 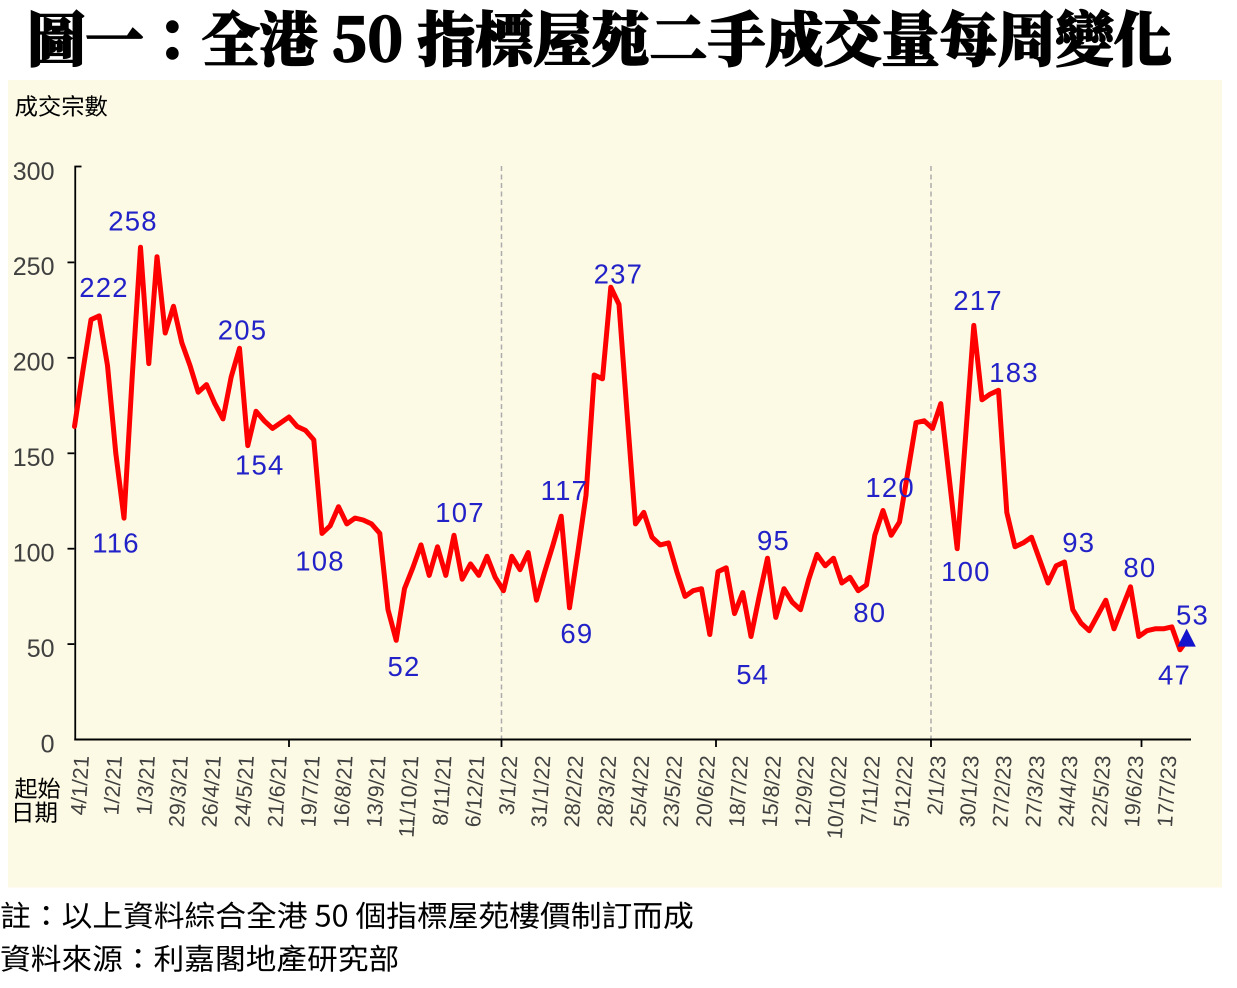 I want to click on svg-text: 0, so click(x=48, y=744).